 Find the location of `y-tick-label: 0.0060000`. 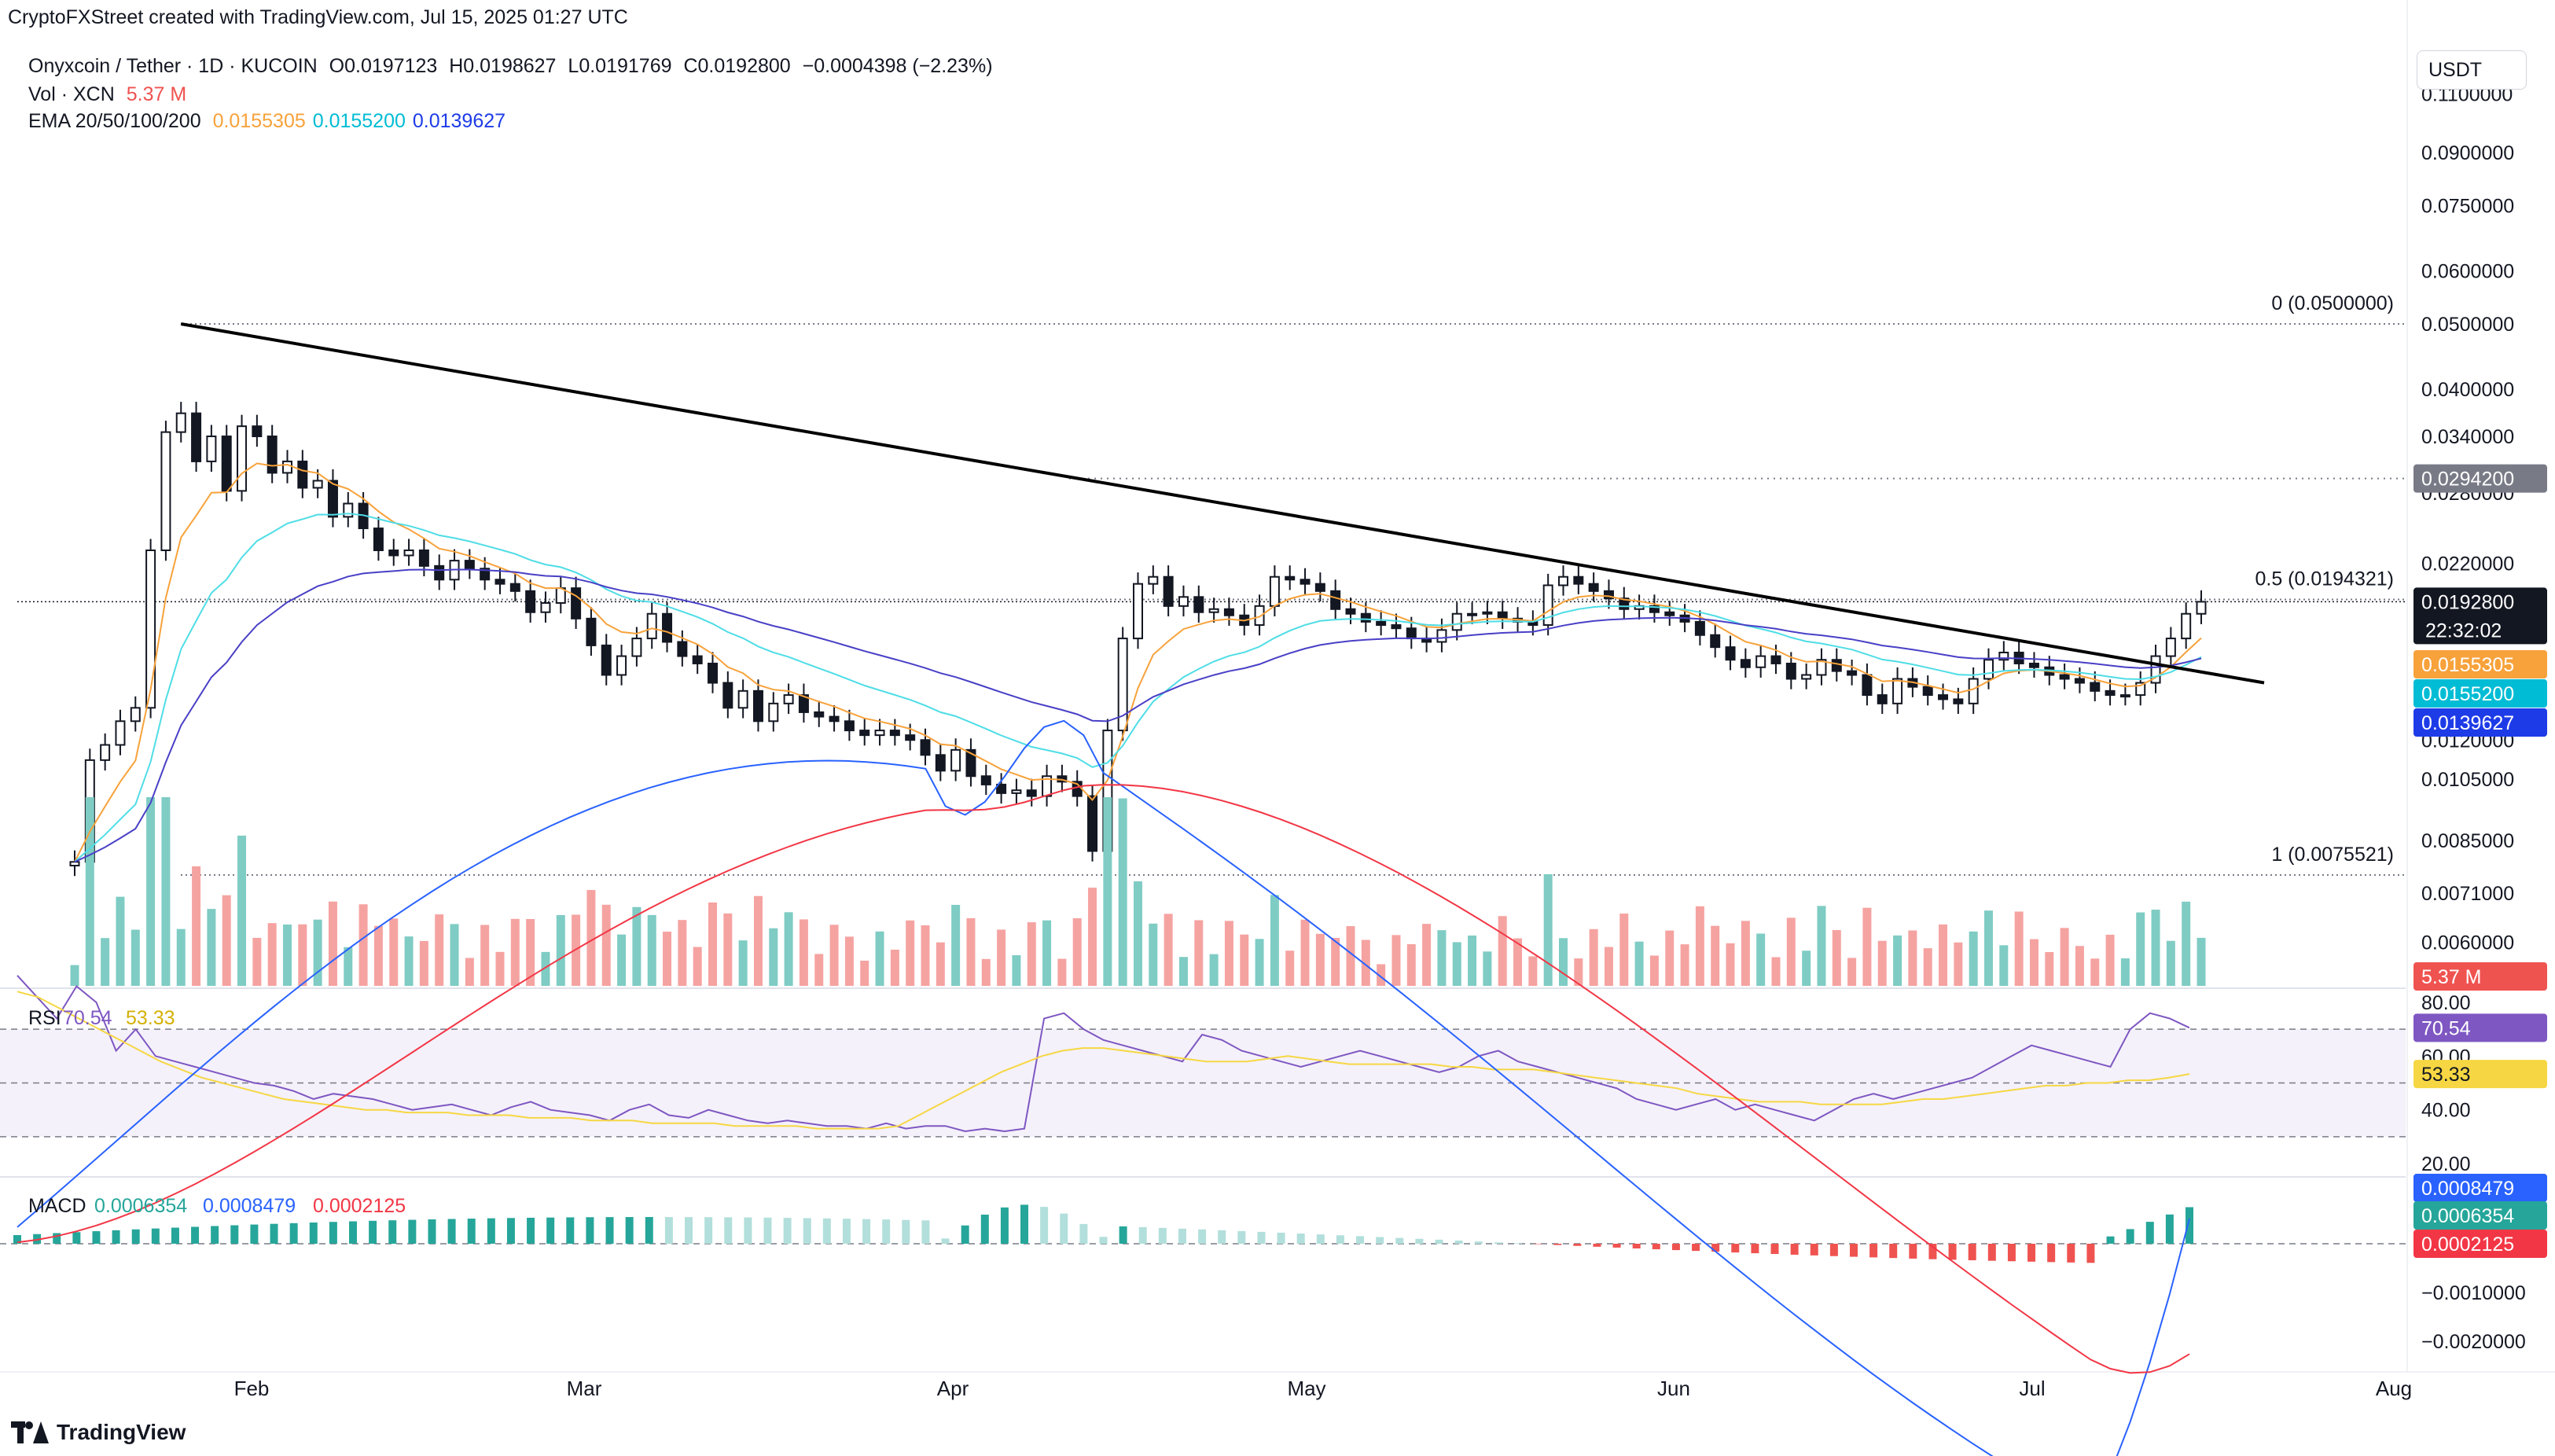

y-tick-label: 0.0060000 is located at coordinates (2468, 943).